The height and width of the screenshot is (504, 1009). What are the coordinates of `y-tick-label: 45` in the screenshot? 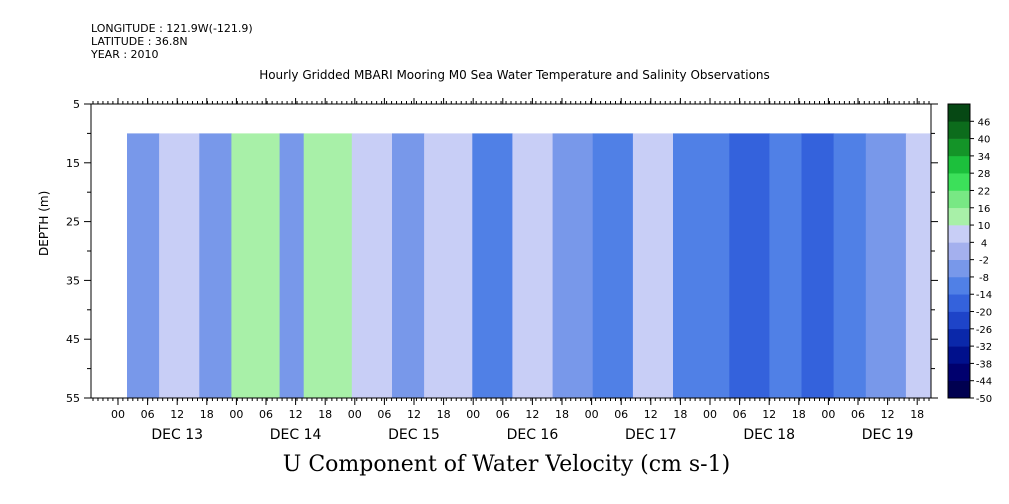 It's located at (73, 339).